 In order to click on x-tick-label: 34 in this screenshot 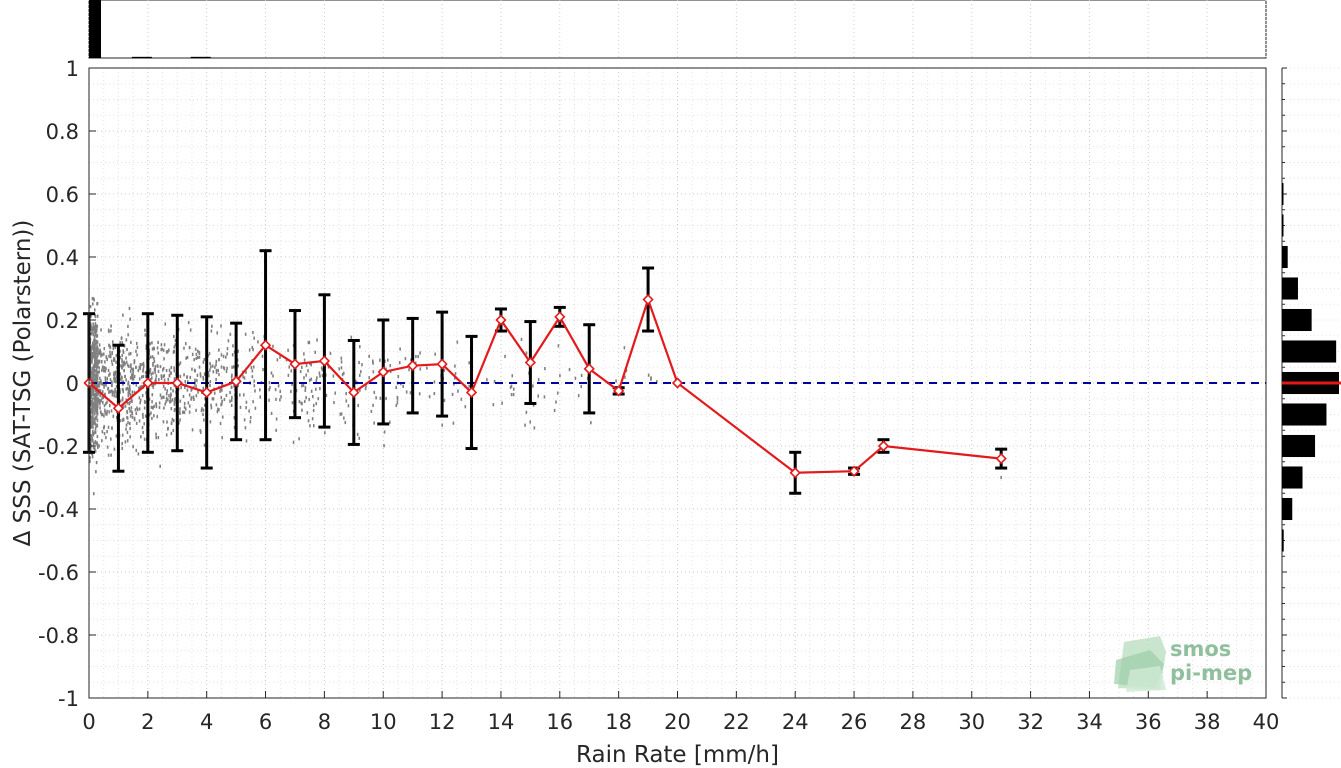, I will do `click(1089, 722)`.